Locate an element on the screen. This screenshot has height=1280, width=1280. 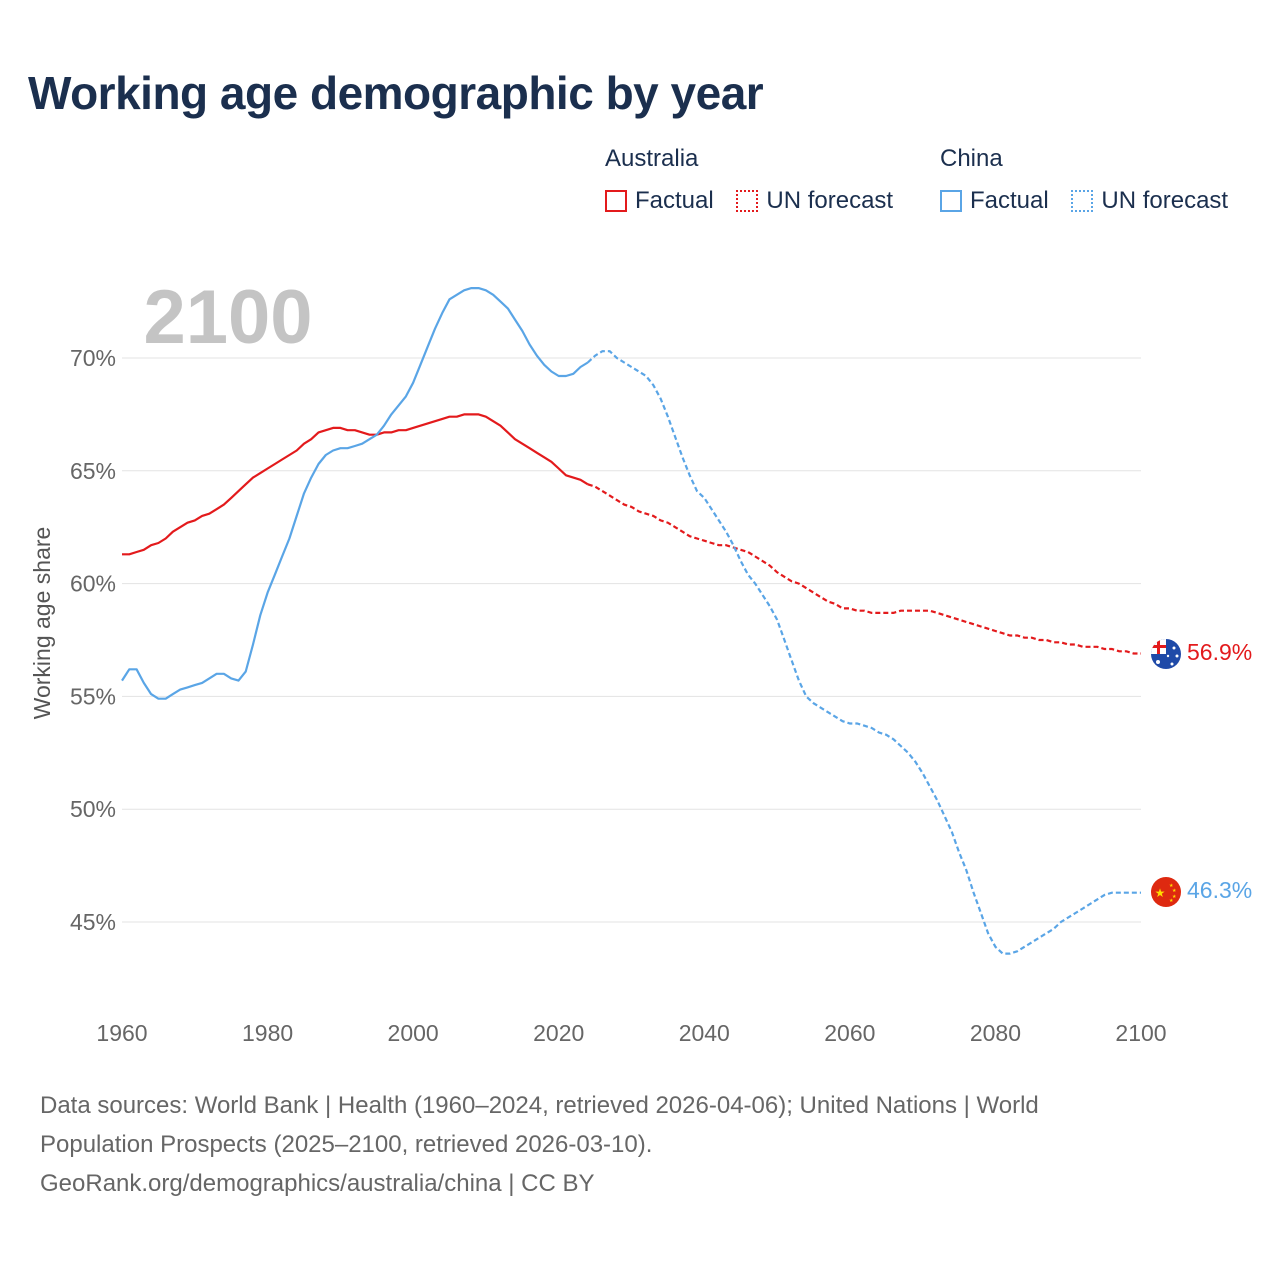
x-axis-ticks: 1960 1980 2000 2020 2040 2060 2080 2100 is located at coordinates (631, 1033).